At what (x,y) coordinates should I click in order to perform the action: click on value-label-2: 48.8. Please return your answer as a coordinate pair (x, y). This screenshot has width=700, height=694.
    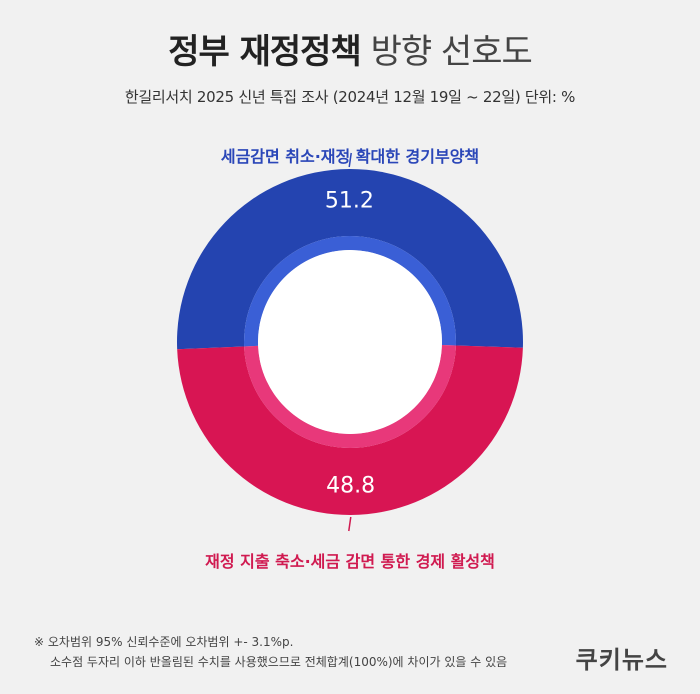
    Looking at the image, I should click on (350, 485).